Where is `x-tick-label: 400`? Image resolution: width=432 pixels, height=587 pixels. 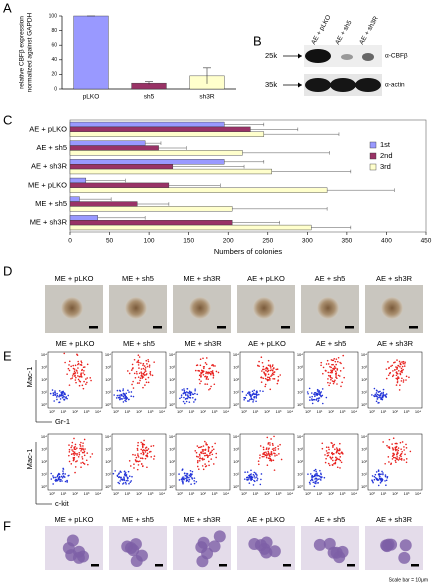 x-tick-label: 400 is located at coordinates (386, 241).